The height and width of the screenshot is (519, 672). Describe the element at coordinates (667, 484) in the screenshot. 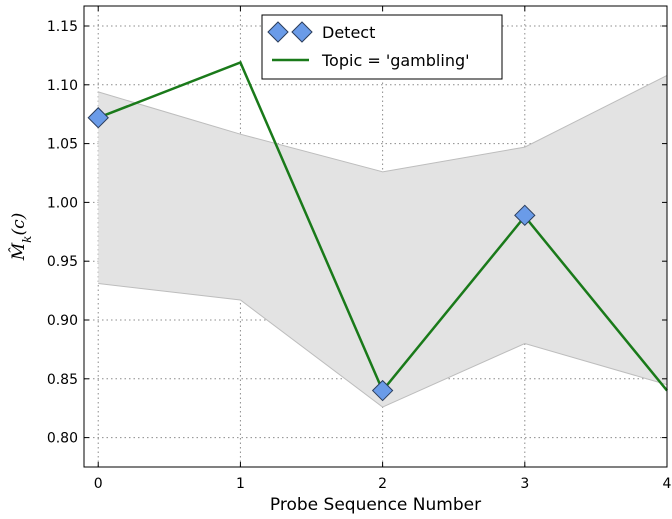

I see `x-tick-label: 4` at that location.